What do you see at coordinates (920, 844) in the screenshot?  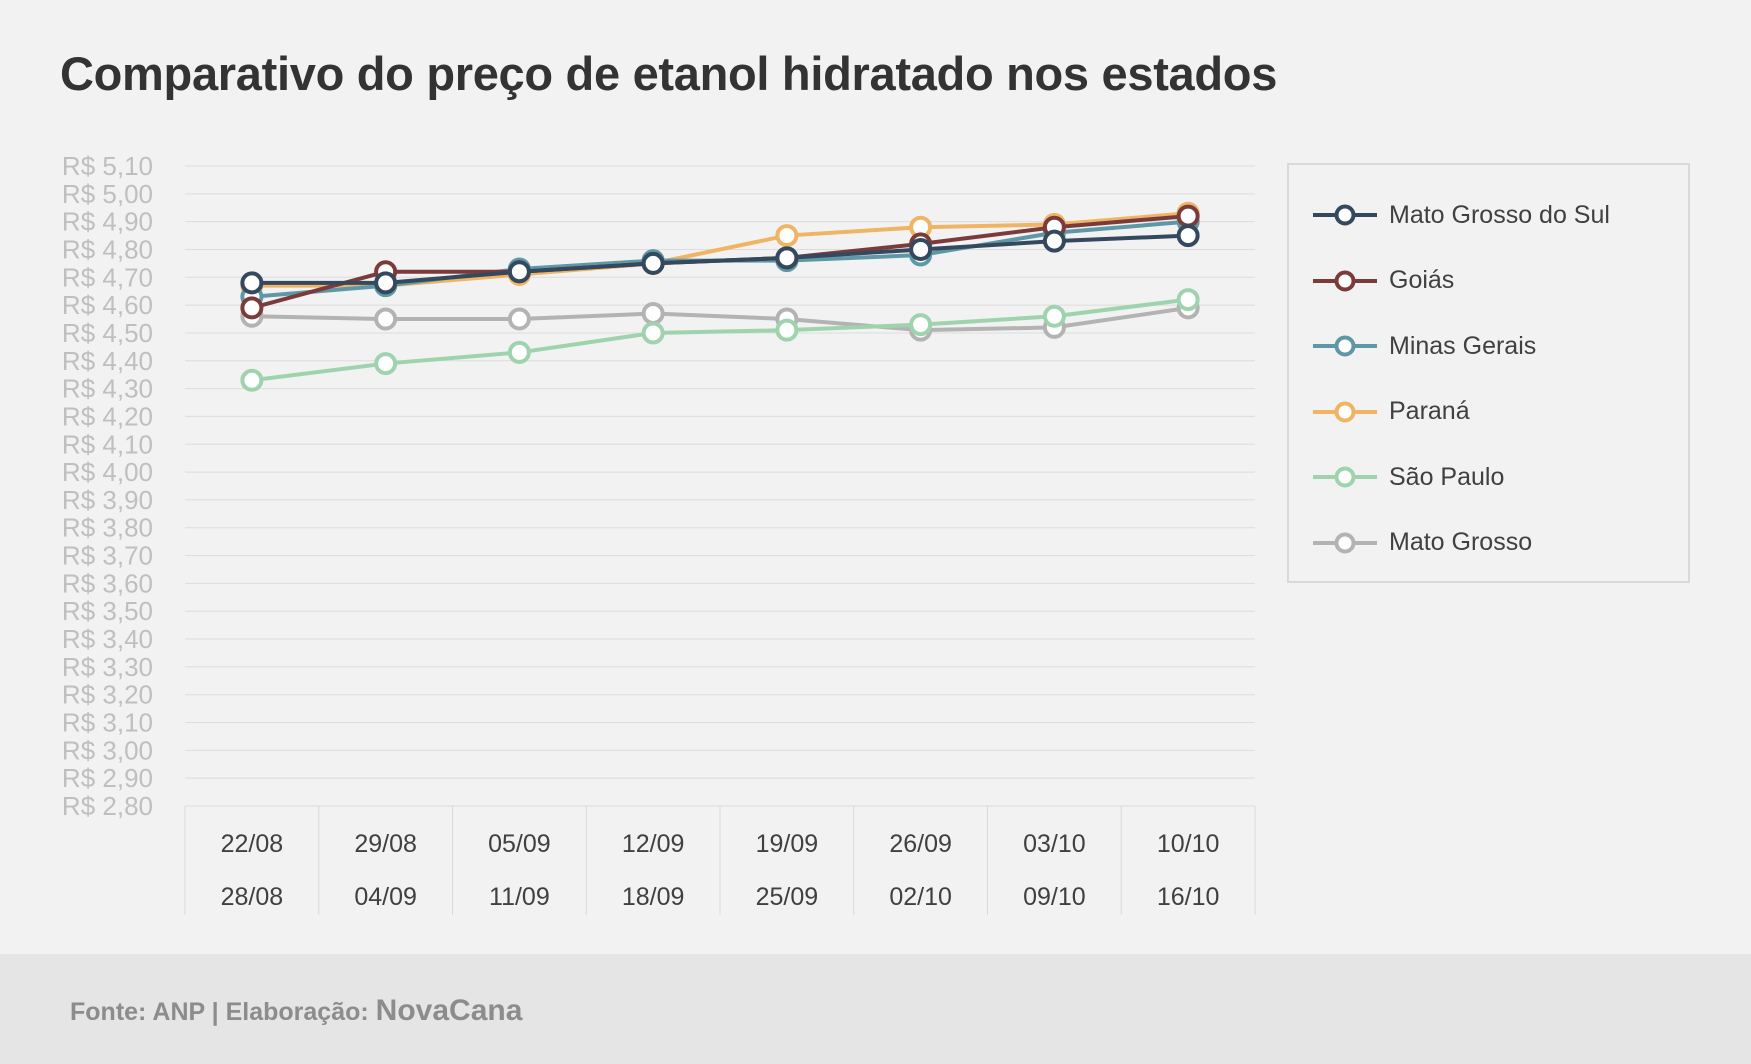 I see `x-tick-label: 26/09` at bounding box center [920, 844].